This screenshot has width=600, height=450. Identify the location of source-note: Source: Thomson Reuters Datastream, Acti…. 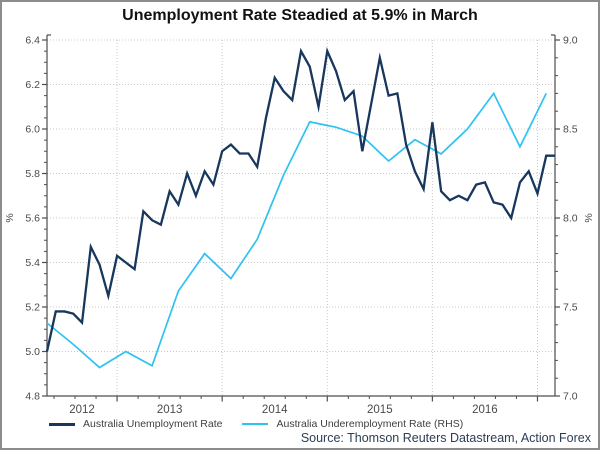
(445, 438).